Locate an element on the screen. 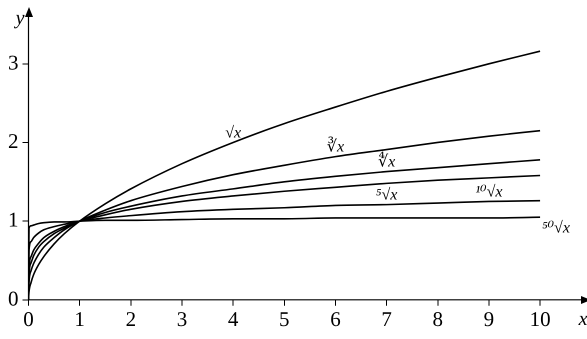 Image resolution: width=587 pixels, height=339 pixels. x-tick-label: 9 is located at coordinates (489, 318).